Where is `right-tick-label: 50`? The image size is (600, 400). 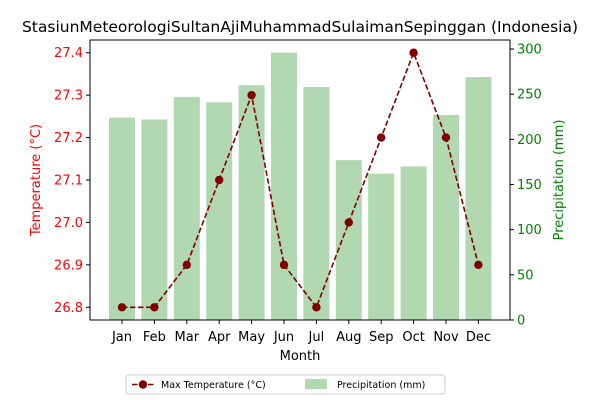
right-tick-label: 50 is located at coordinates (525, 275).